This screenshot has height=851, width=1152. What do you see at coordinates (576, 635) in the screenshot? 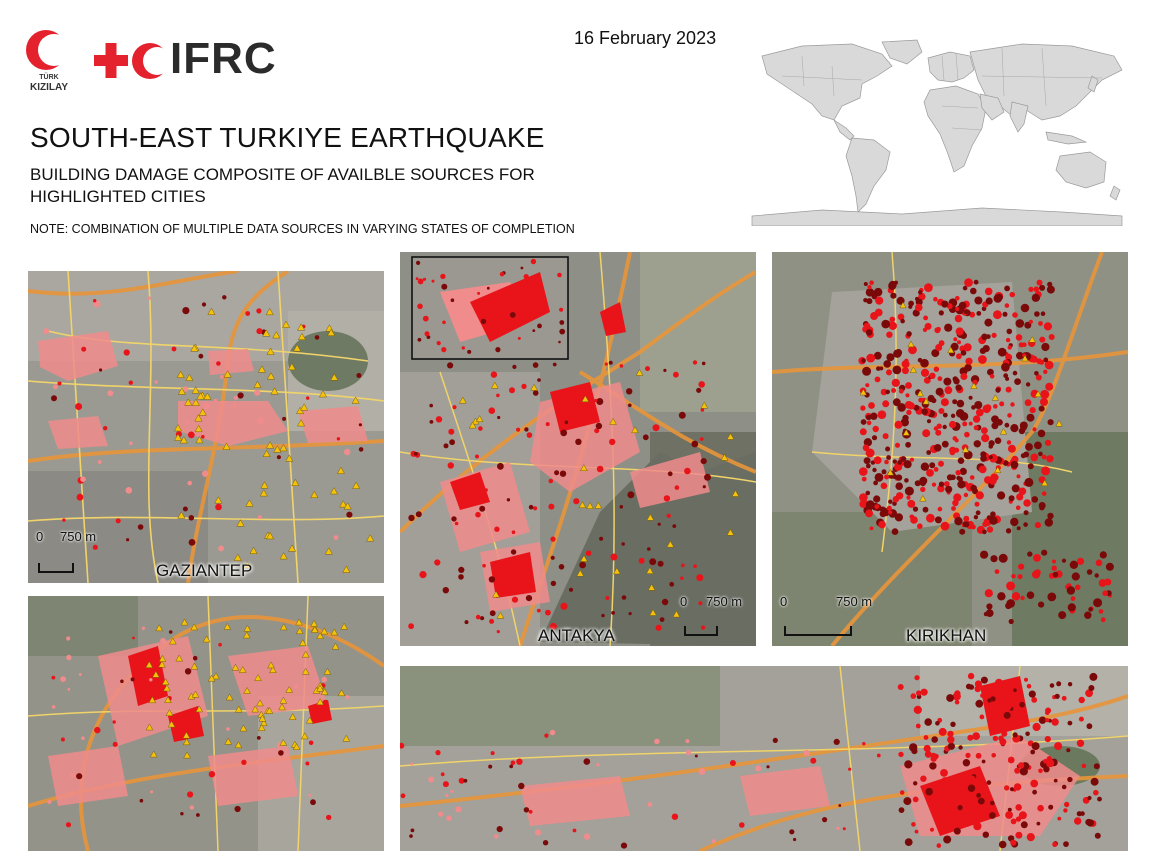
I see `antakya-label: ANTAKYA` at bounding box center [576, 635].